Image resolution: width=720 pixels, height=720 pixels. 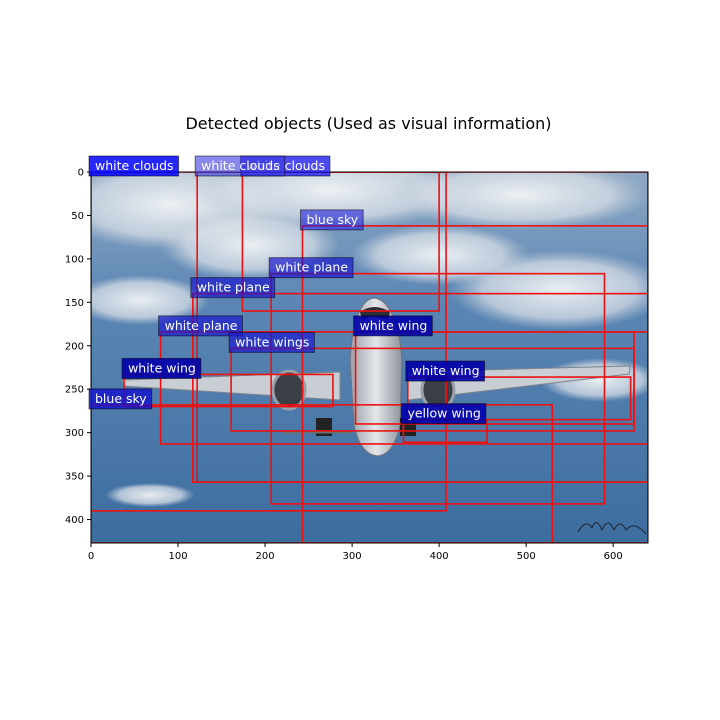 What do you see at coordinates (74, 520) in the screenshot?
I see `y-tick-label: 400` at bounding box center [74, 520].